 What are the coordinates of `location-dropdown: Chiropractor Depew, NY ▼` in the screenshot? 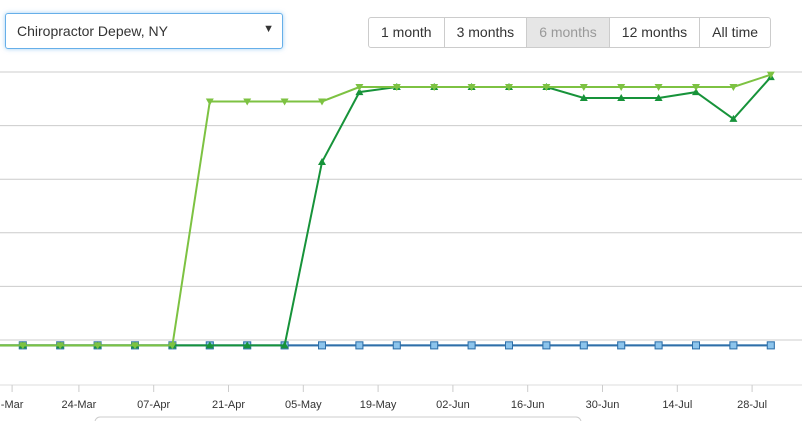 It's located at (144, 31).